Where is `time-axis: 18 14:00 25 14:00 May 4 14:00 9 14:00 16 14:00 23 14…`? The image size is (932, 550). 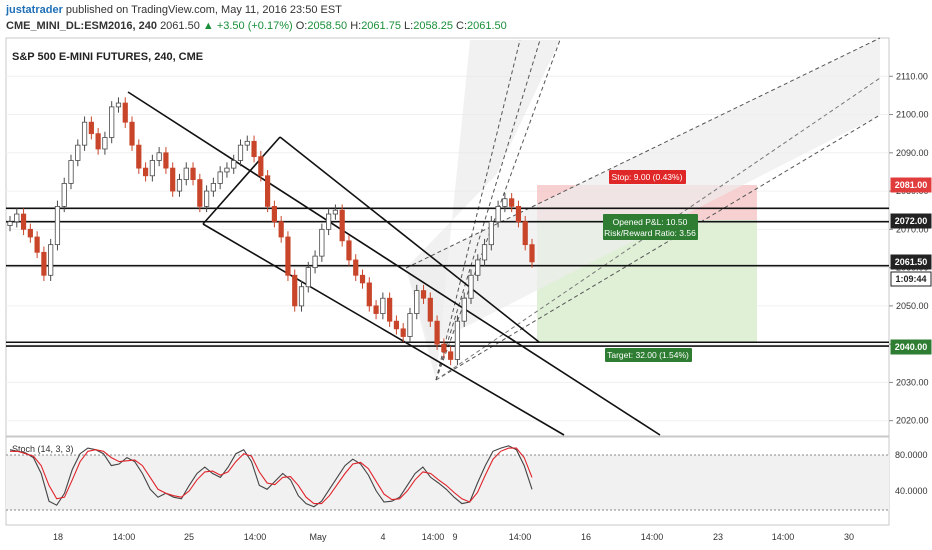
time-axis: 18 14:00 25 14:00 May 4 14:00 9 14:00 16 14:00 23 14… is located at coordinates (453, 537).